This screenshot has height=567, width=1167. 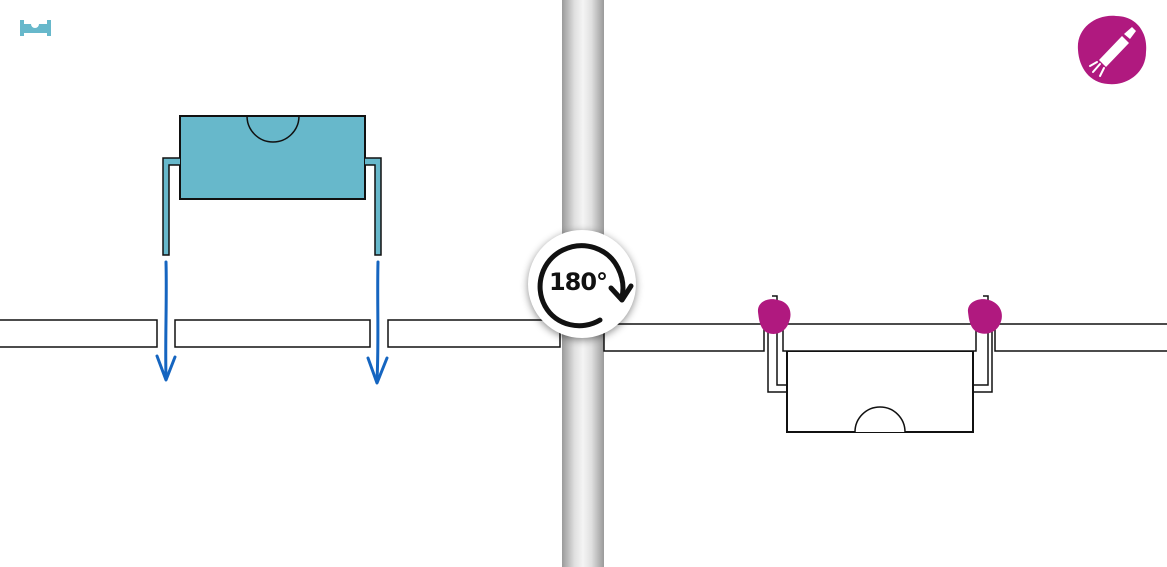 I want to click on left-lead, so click(x=171, y=206).